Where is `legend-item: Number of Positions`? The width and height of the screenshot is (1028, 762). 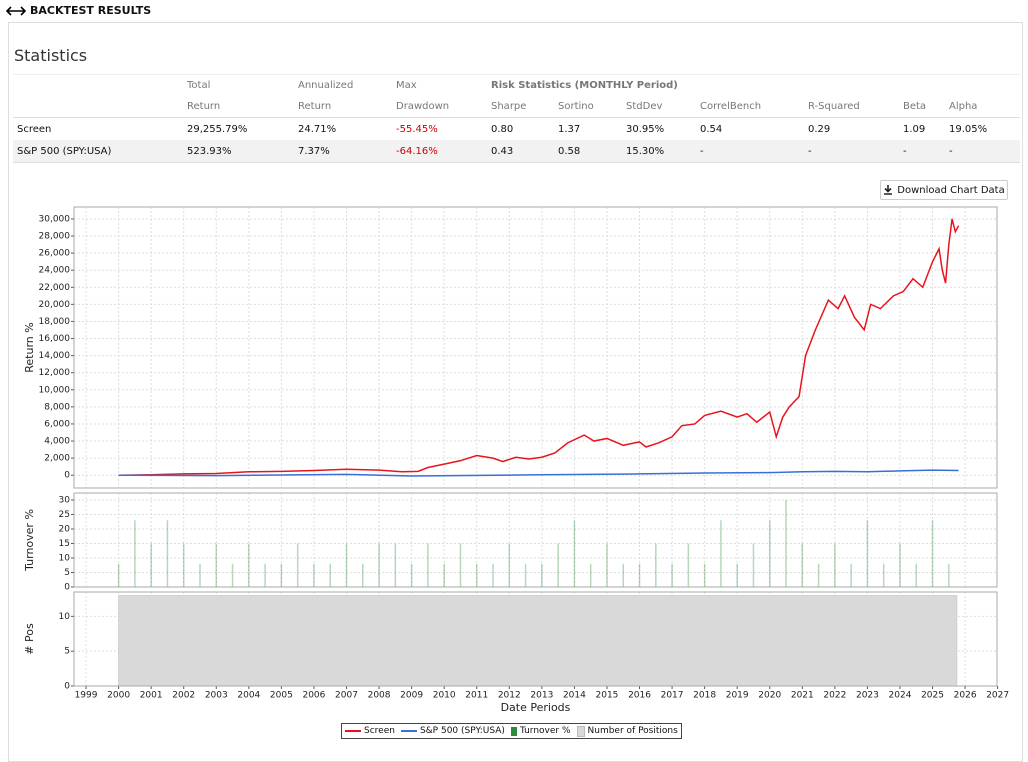 legend-item: Number of Positions is located at coordinates (627, 731).